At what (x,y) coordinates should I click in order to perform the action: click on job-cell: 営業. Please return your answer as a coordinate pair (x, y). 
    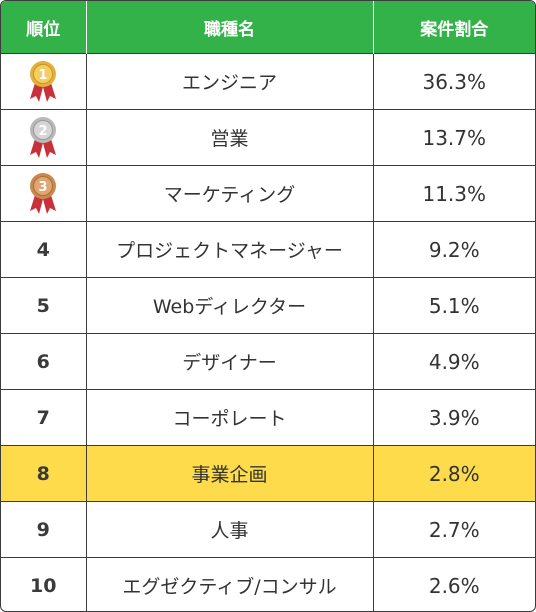
    Looking at the image, I should click on (230, 137).